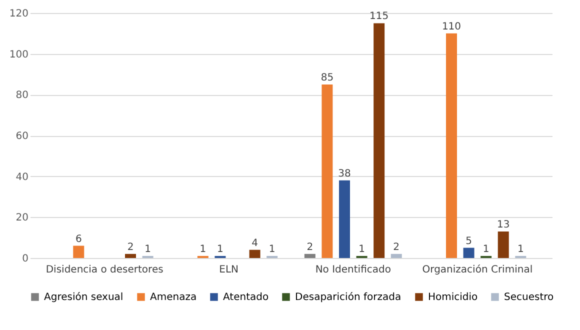 The height and width of the screenshot is (330, 580). I want to click on data-label: 115, so click(379, 16).